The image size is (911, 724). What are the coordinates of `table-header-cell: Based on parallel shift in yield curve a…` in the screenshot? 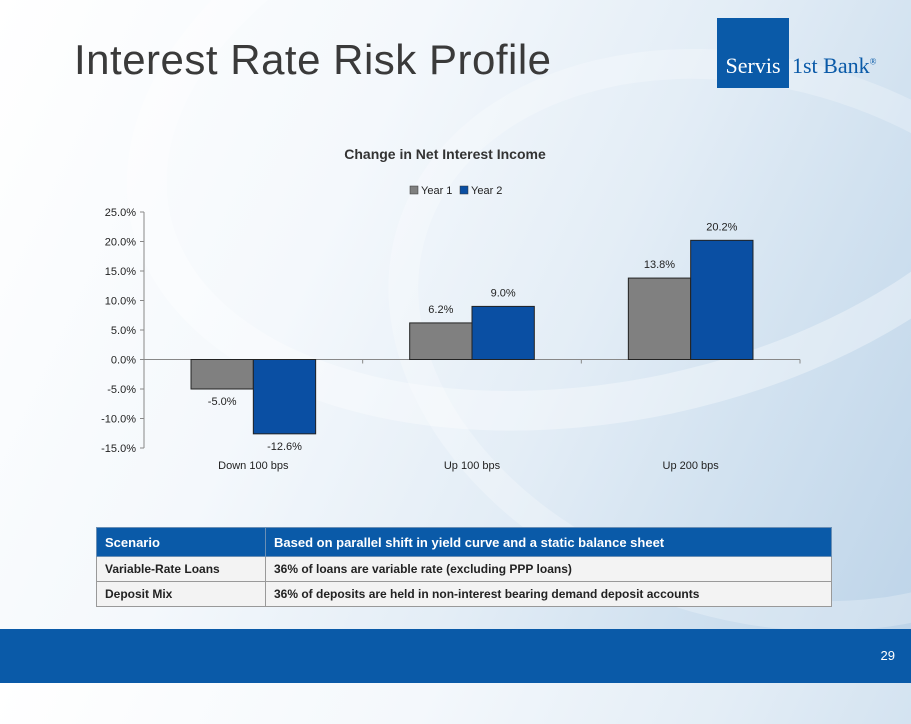 It's located at (548, 542).